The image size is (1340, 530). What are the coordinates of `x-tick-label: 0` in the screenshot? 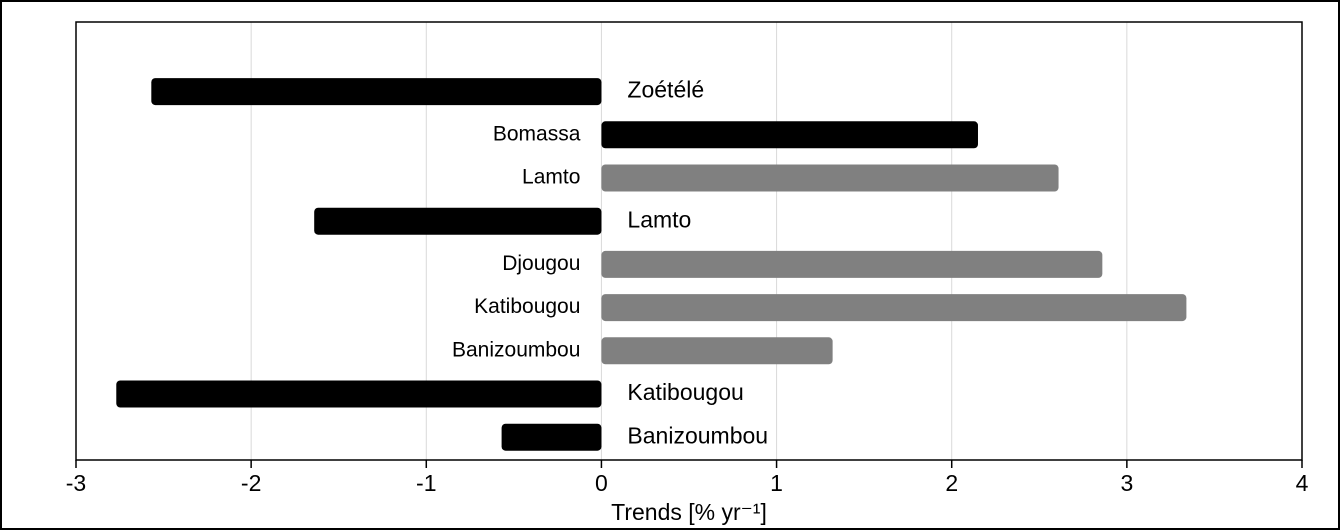 It's located at (601, 483).